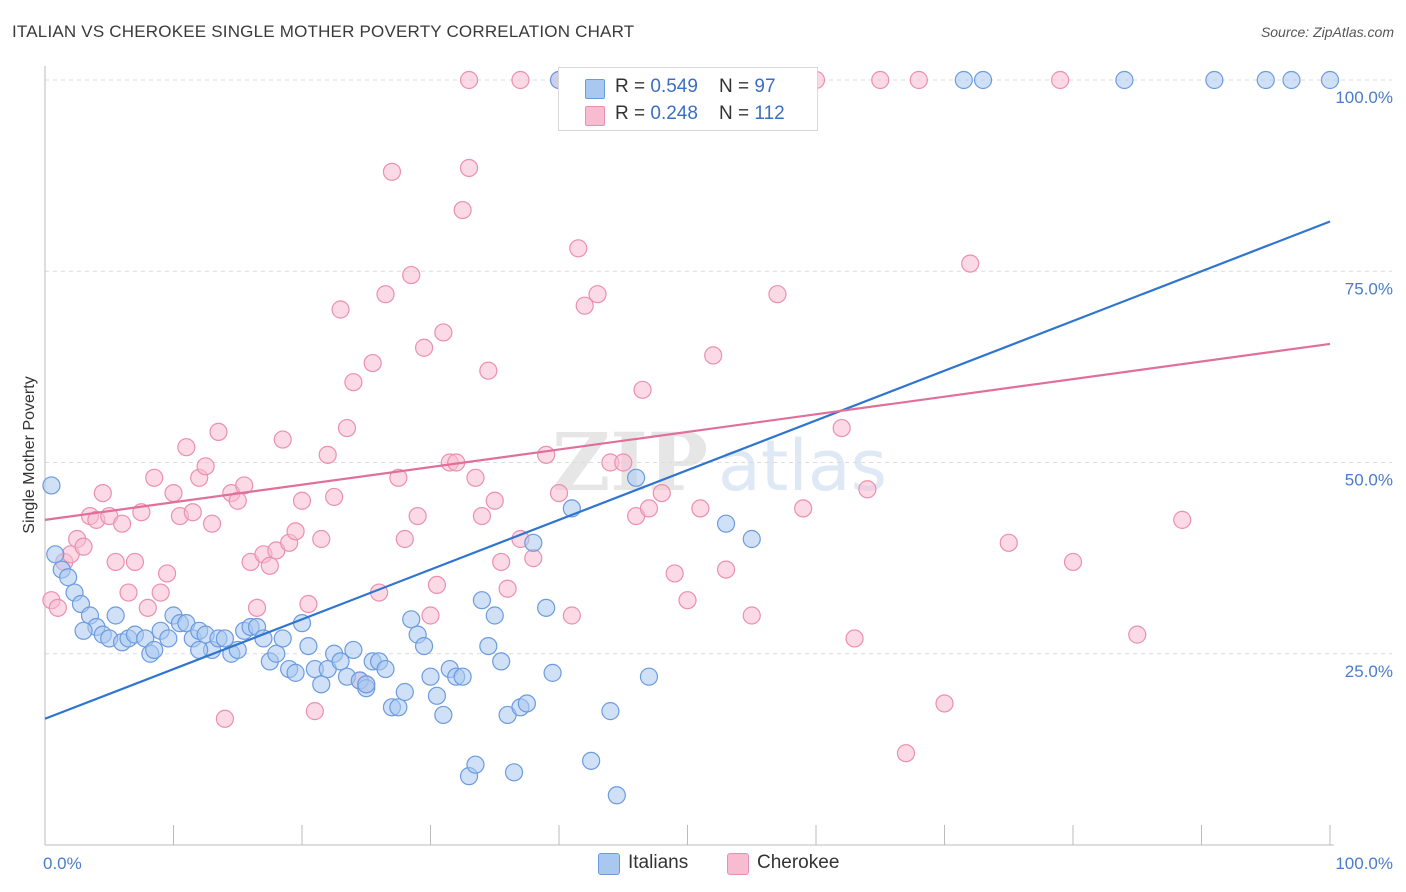 The height and width of the screenshot is (892, 1406). Describe the element at coordinates (633, 113) in the screenshot. I see `legend-r-label: R =` at that location.